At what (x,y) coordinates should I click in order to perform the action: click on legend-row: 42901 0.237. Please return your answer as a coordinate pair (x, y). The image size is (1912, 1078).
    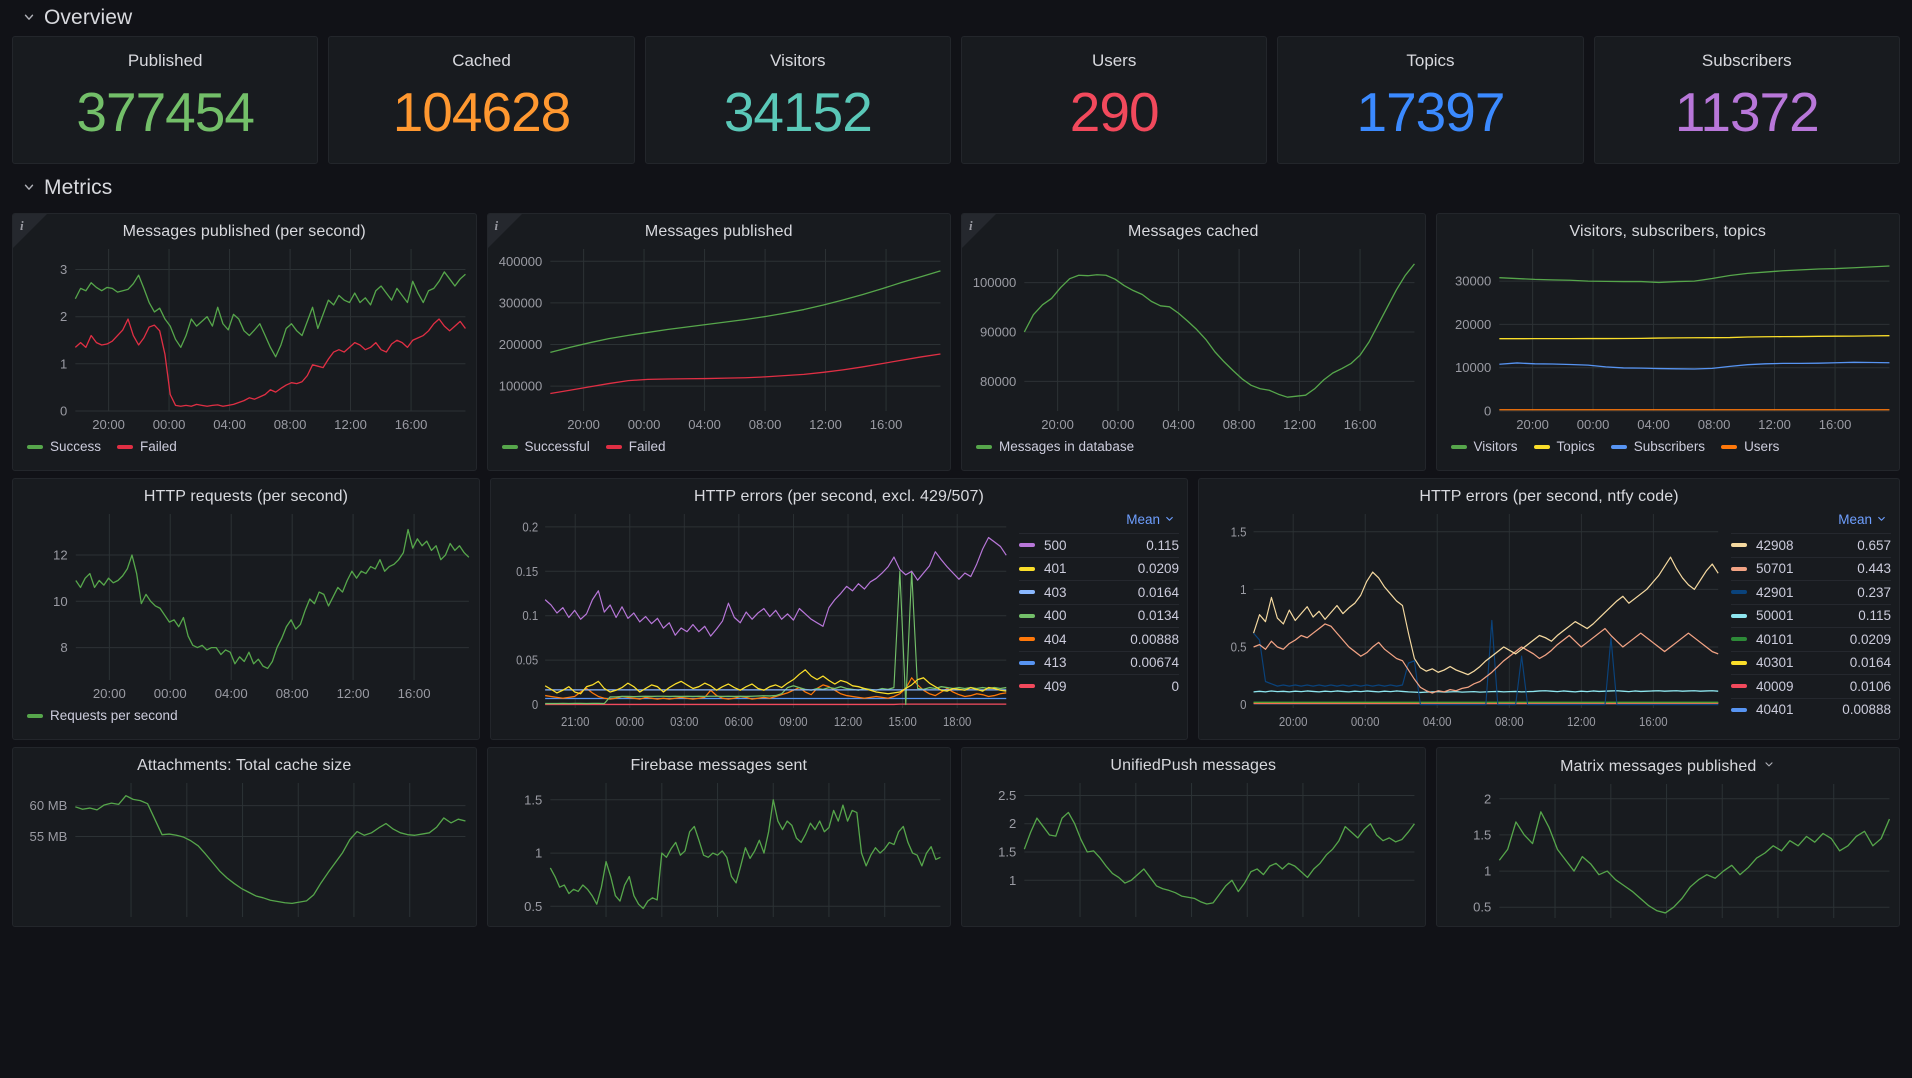
    Looking at the image, I should click on (1811, 592).